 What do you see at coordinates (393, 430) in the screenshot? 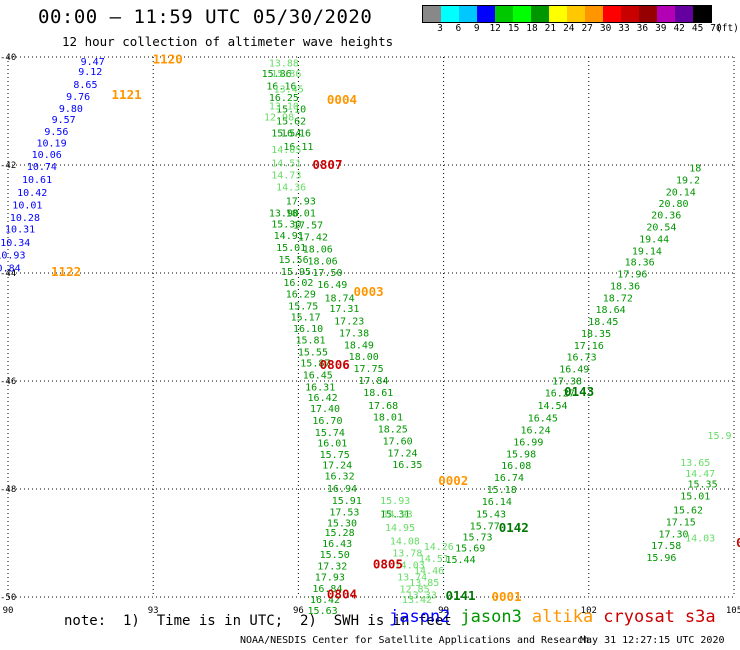
I see `wave-height-point: 18.25` at bounding box center [393, 430].